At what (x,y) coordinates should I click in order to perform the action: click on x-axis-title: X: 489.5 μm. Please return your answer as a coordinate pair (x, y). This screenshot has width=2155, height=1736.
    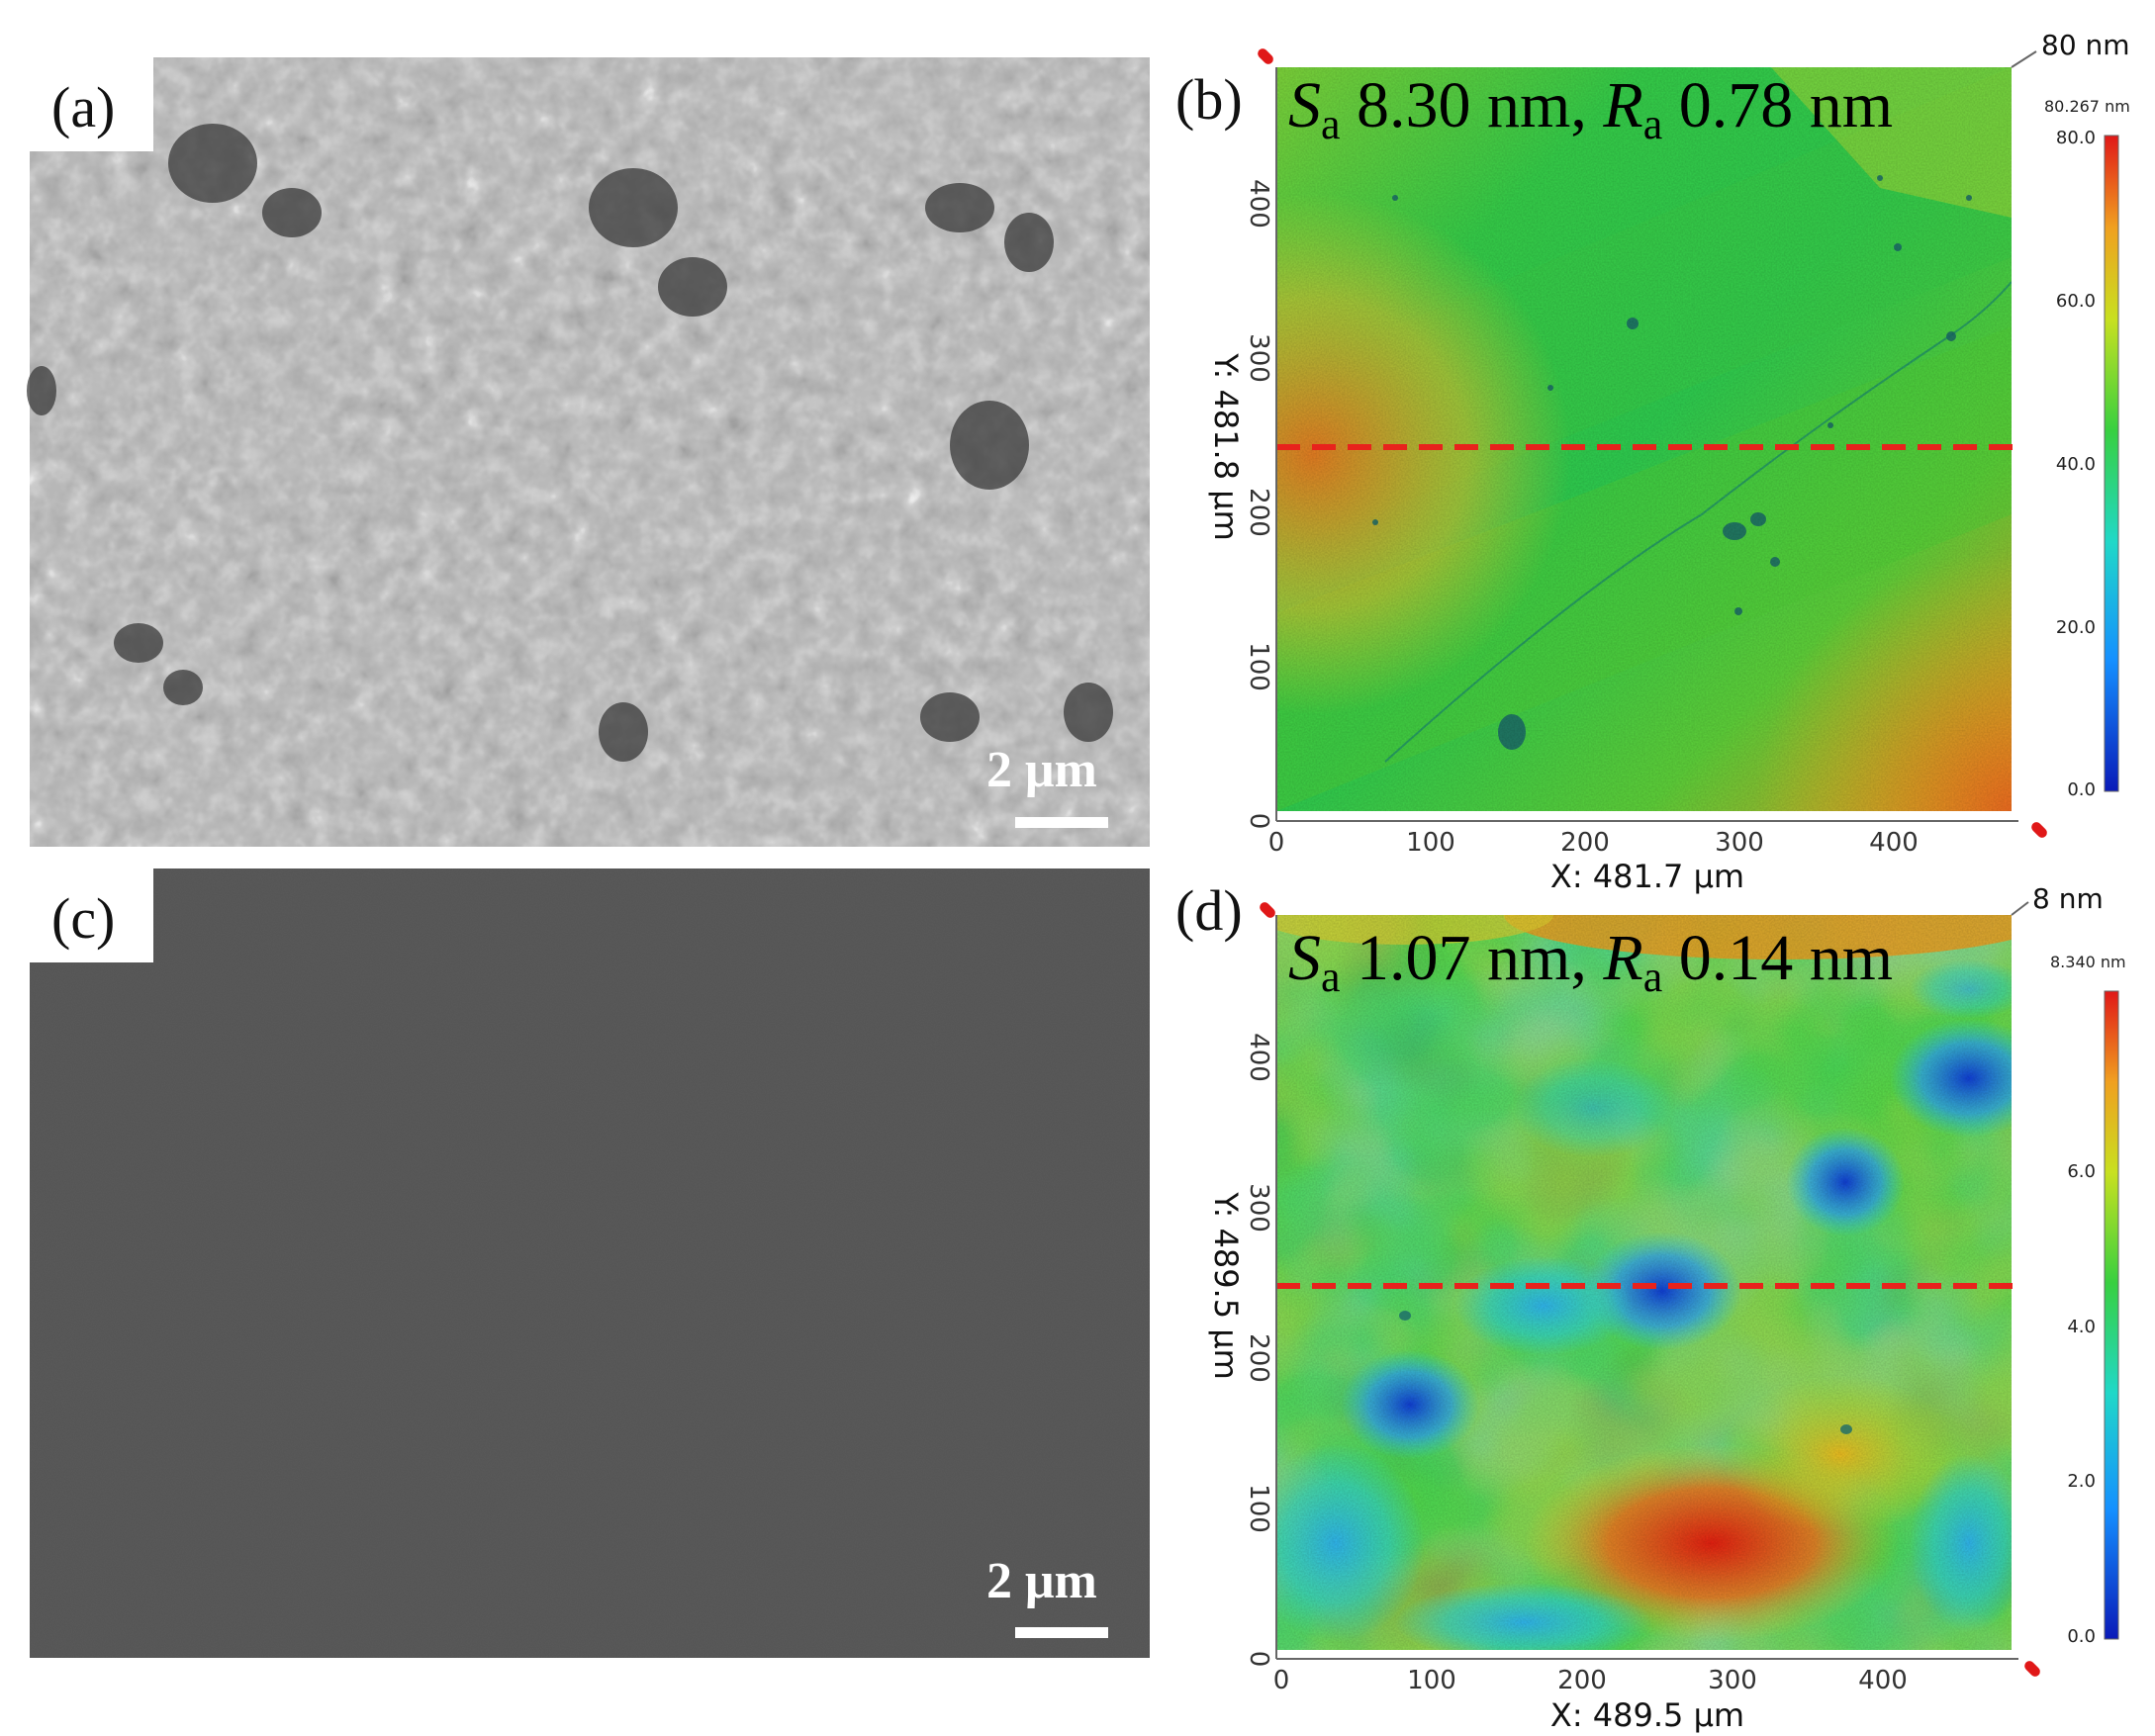
    Looking at the image, I should click on (1647, 1715).